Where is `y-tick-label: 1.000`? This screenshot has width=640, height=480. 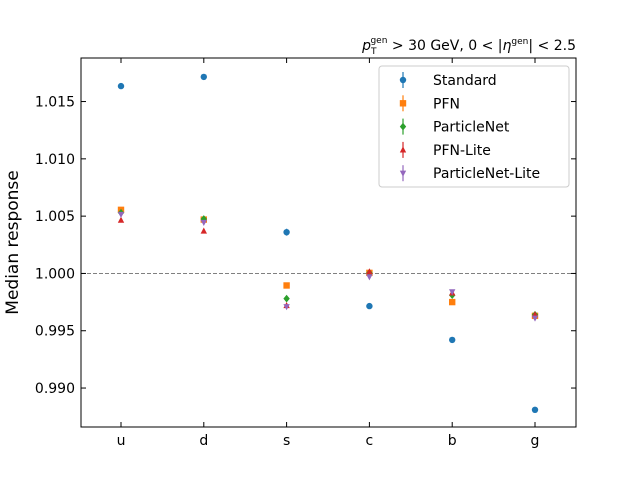 y-tick-label: 1.000 is located at coordinates (55, 274).